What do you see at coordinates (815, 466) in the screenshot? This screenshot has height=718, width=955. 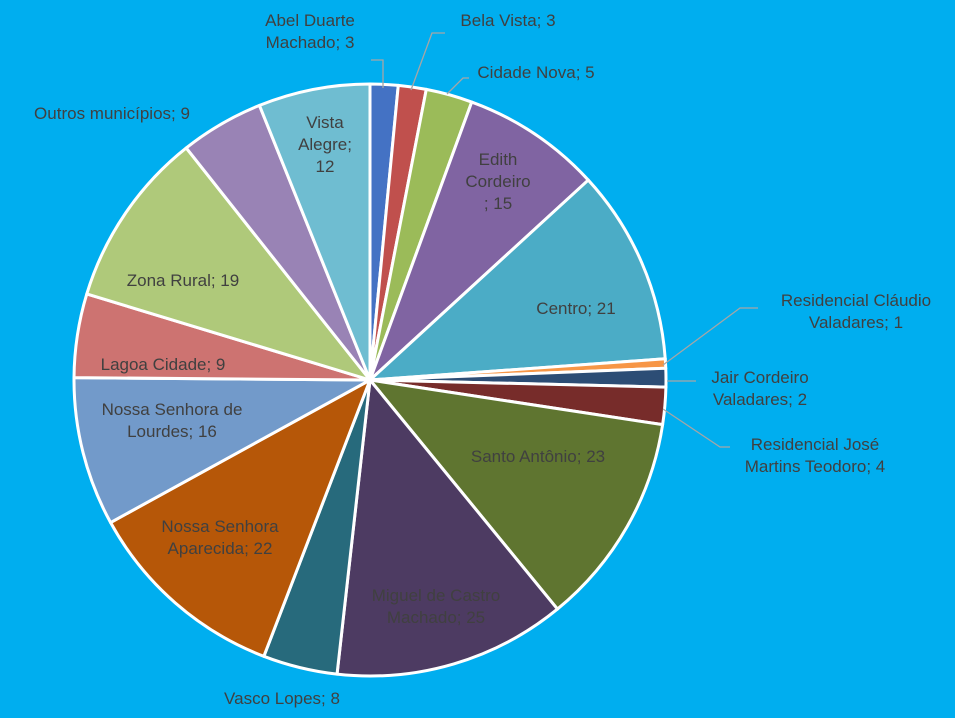 I see `data-label-line: Martins Teodoro; 4` at bounding box center [815, 466].